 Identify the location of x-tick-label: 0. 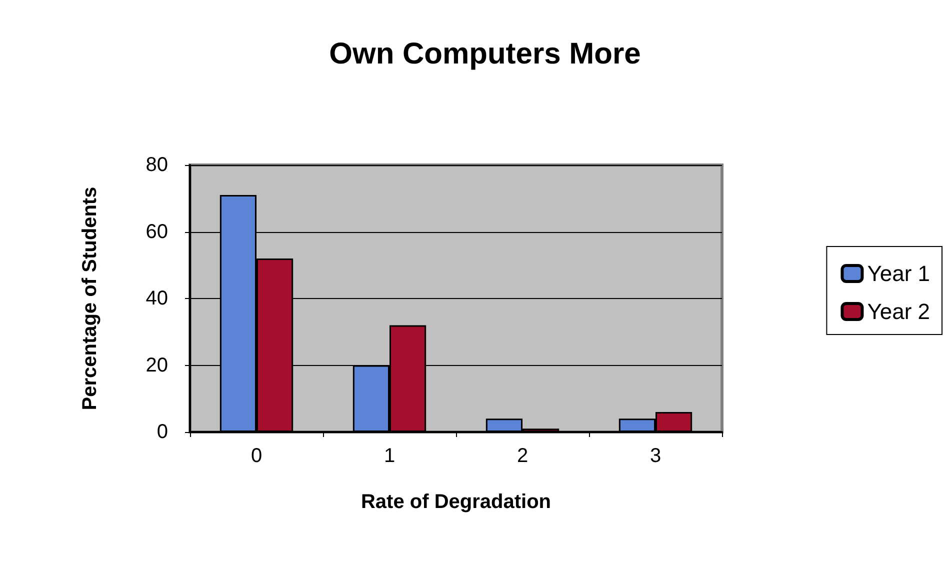
(256, 456).